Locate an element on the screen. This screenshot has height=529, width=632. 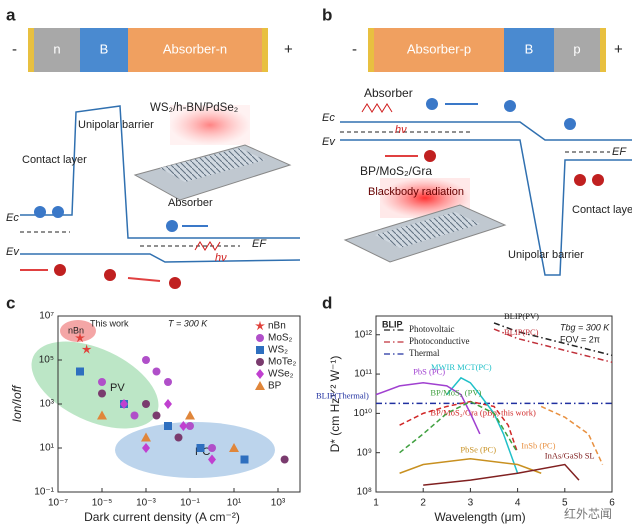
watermark: 红外芯闻 is located at coordinates (588, 513).